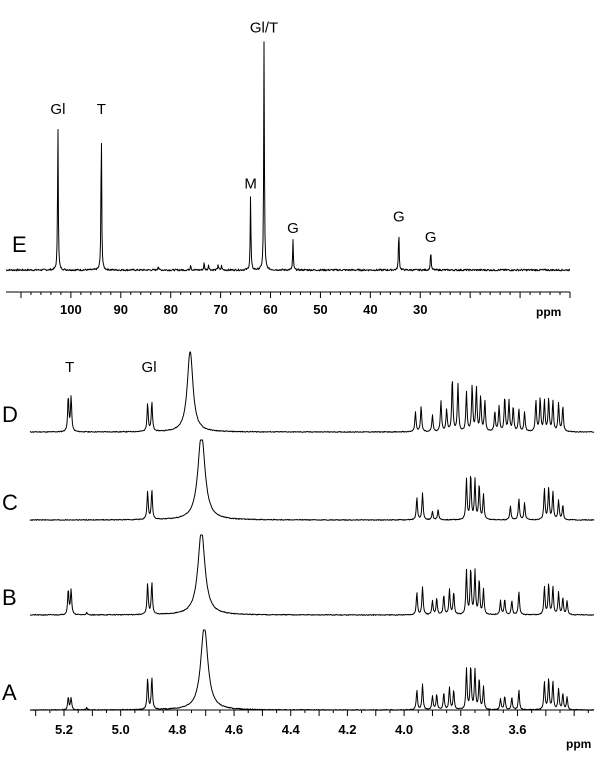  What do you see at coordinates (177, 729) in the screenshot?
I see `h1-tick-label-2: 4.8` at bounding box center [177, 729].